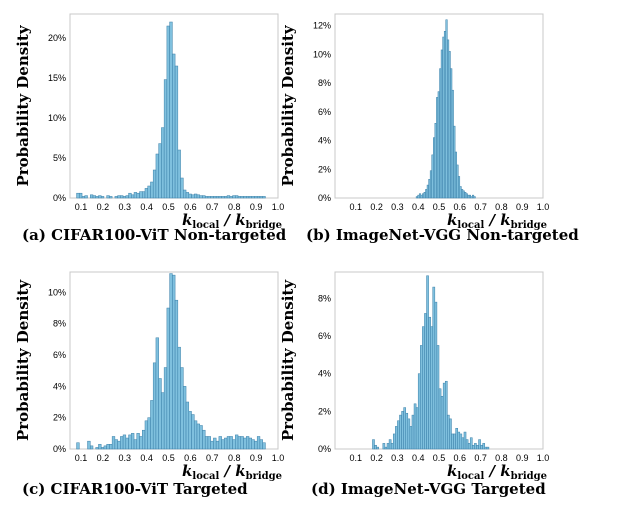 The image size is (617, 510). I want to click on y-axis-label: Probability Density, so click(23, 105).